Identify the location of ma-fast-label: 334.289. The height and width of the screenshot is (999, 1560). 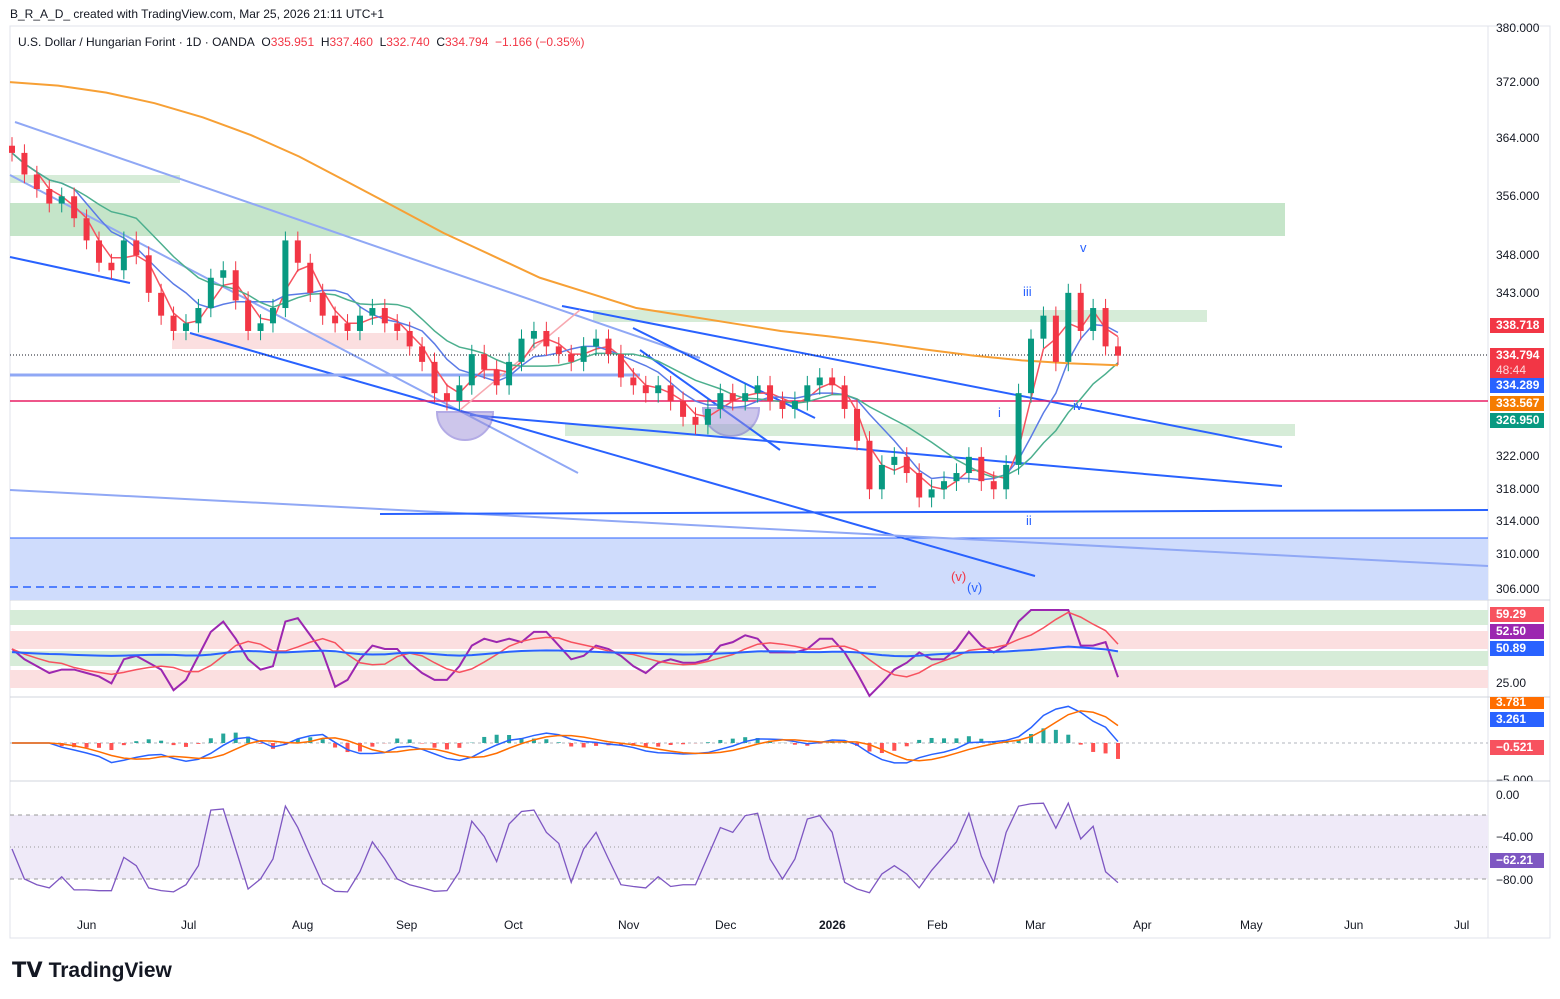
(1517, 385).